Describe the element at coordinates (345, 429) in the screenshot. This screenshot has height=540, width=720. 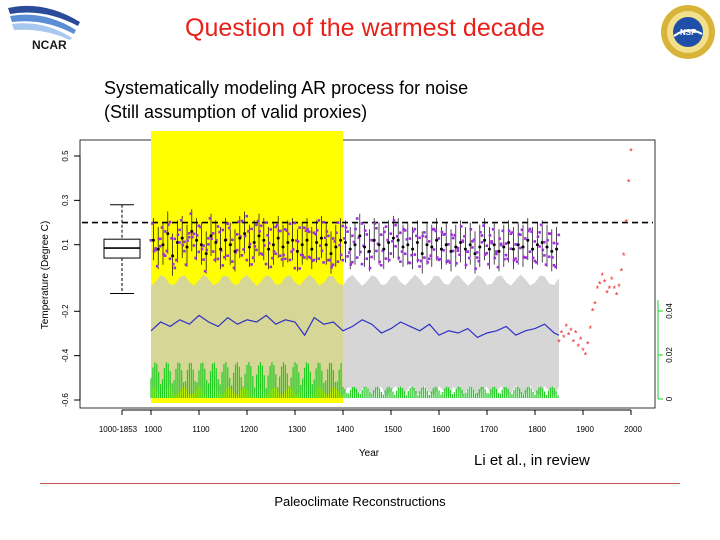
I see `x-tick-label: 1400` at that location.